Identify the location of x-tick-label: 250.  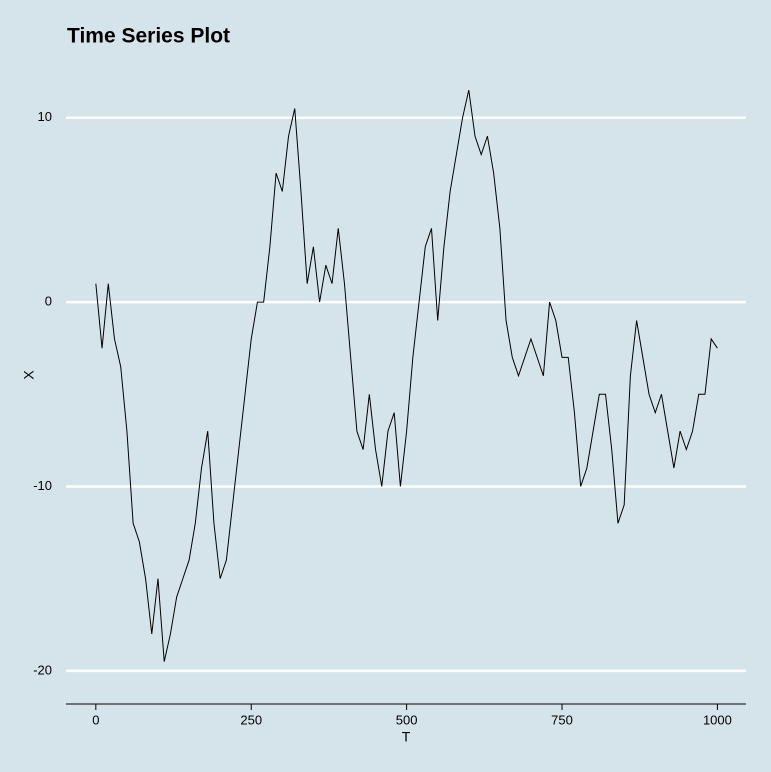
(251, 719).